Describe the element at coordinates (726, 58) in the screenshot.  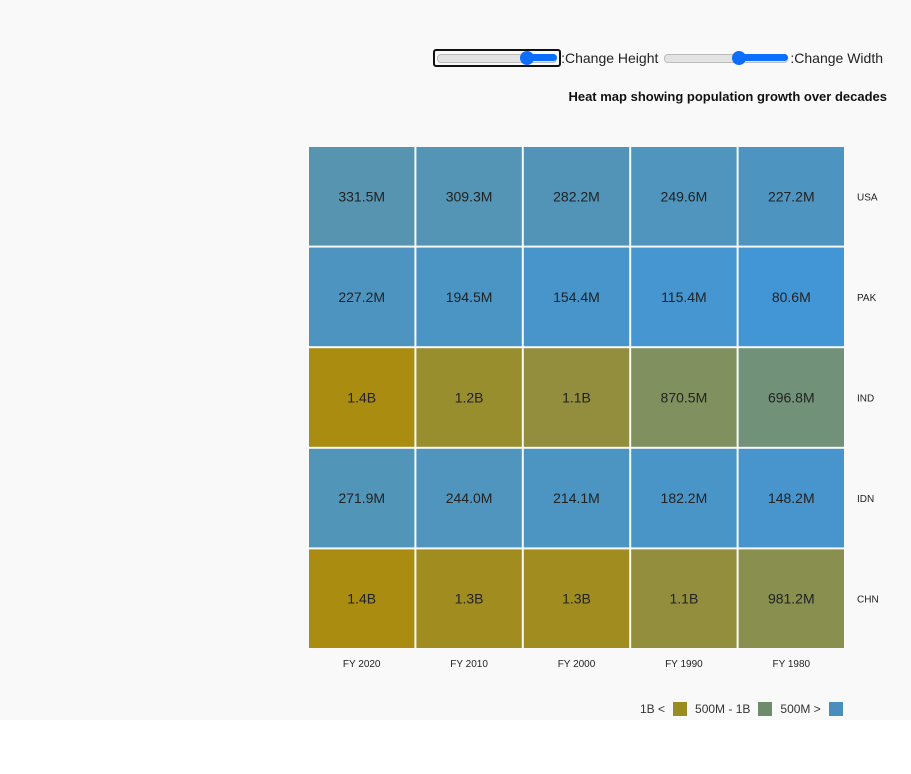
I see `width-slider` at that location.